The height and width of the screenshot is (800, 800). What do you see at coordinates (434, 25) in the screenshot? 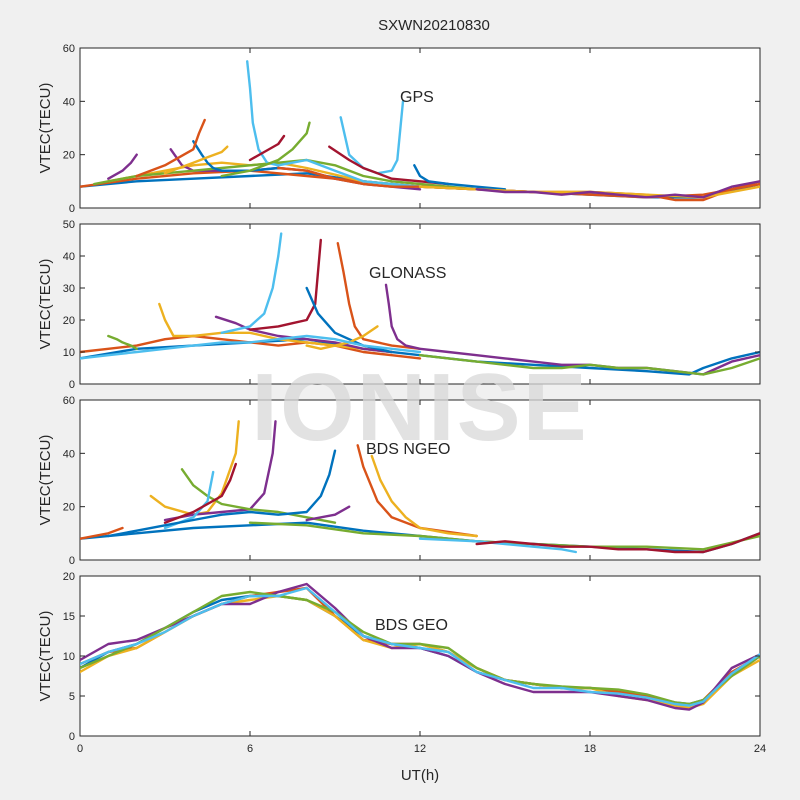
I see `figure-title: SXWN20210830` at bounding box center [434, 25].